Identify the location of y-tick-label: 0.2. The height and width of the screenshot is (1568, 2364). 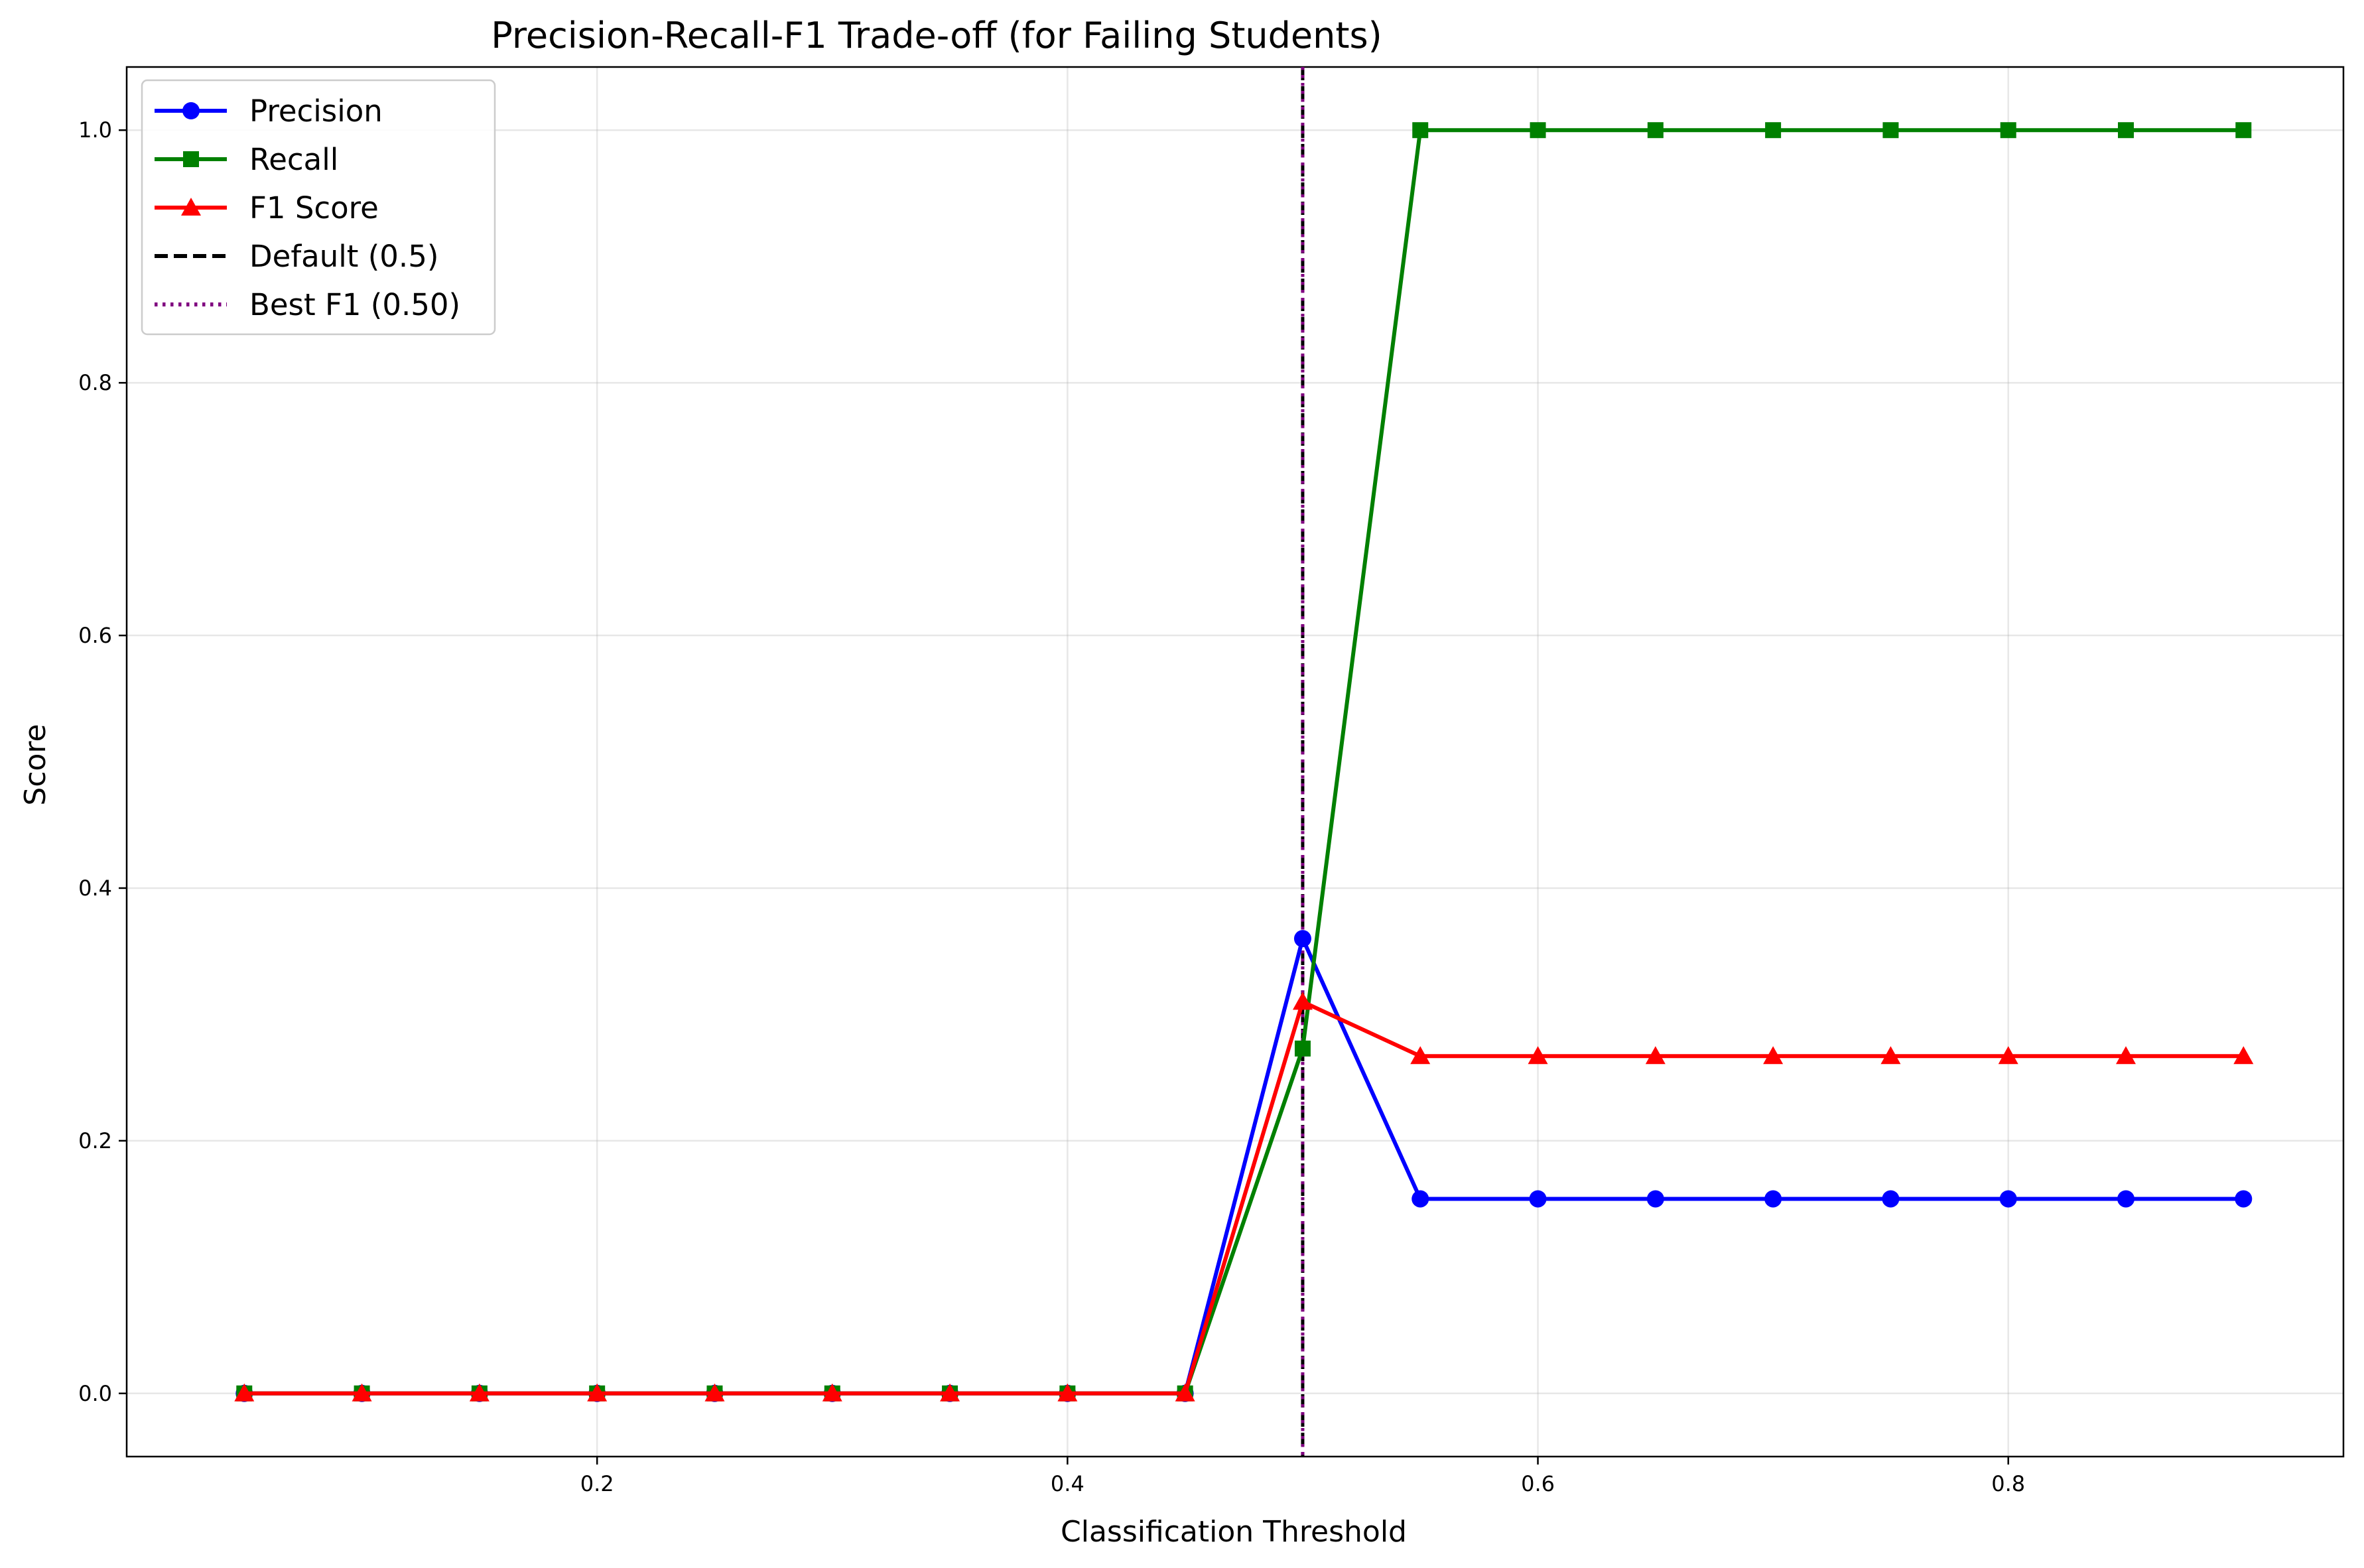
(95, 1140).